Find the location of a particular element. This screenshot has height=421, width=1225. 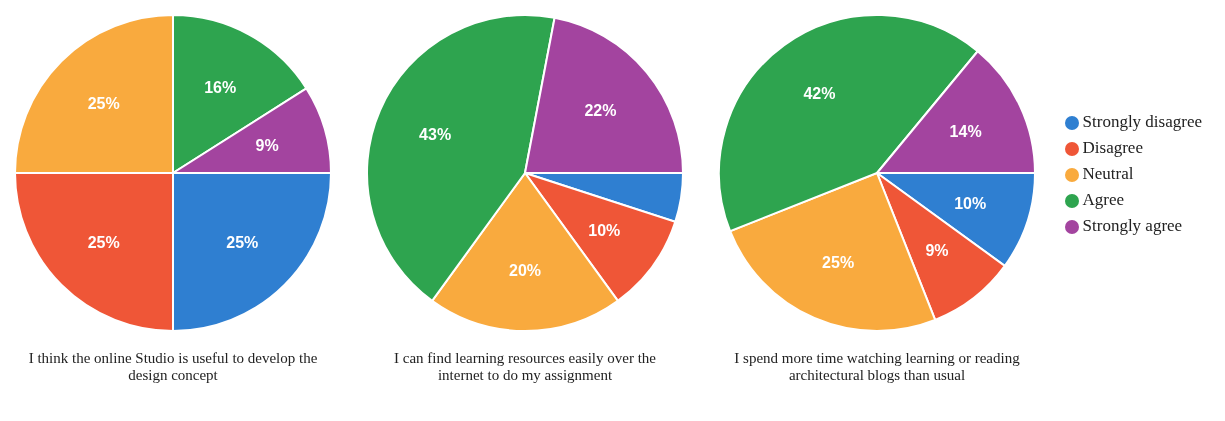

legend-label: Neutral is located at coordinates (1108, 173).